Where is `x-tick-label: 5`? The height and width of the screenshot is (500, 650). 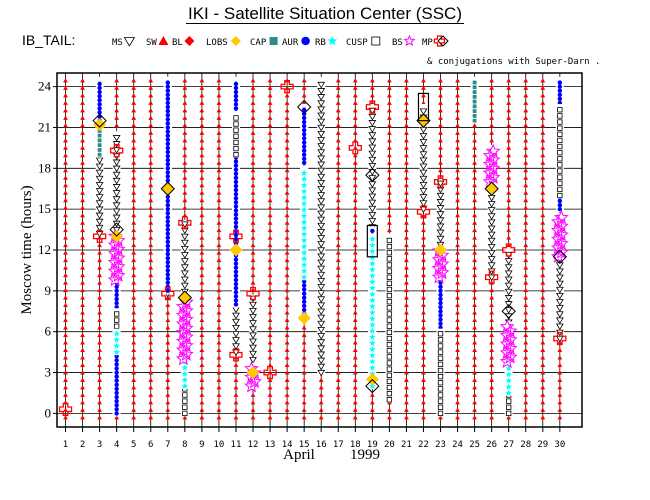 x-tick-label: 5 is located at coordinates (133, 445).